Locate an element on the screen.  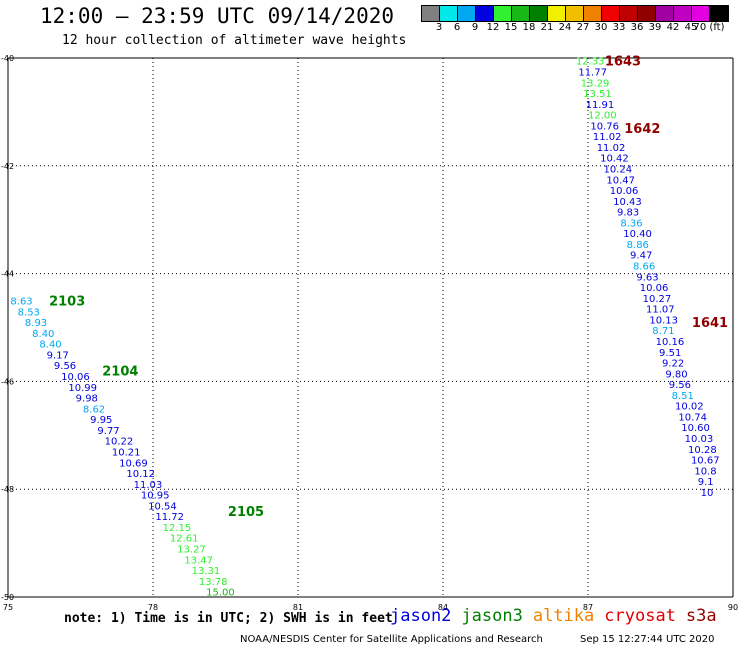
y-tick-label: -40 is located at coordinates (7, 58).